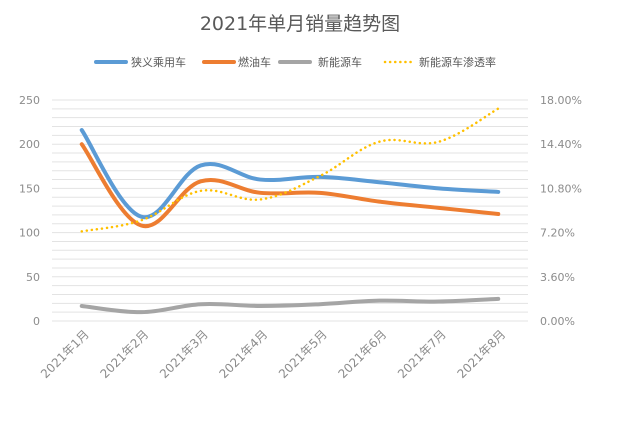 The height and width of the screenshot is (436, 640). I want to click on left-tick-label: 50, so click(33, 277).